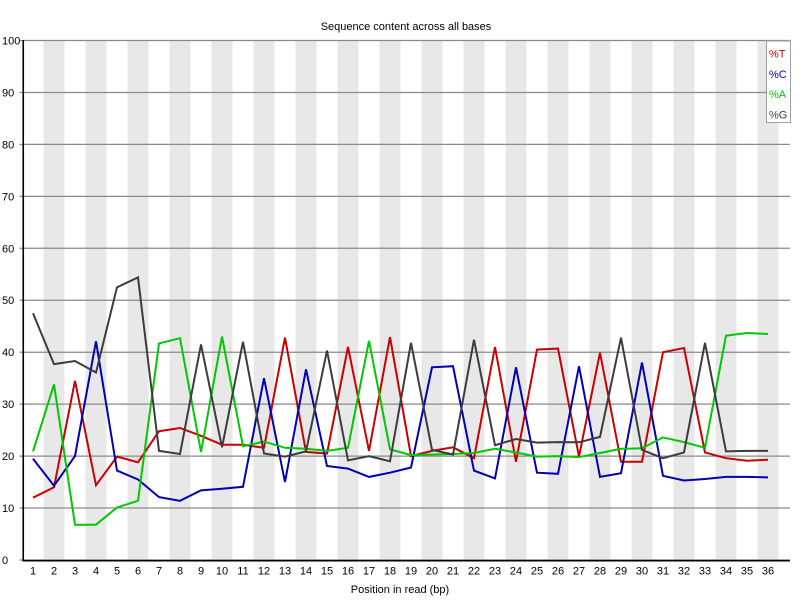 The height and width of the screenshot is (600, 800). What do you see at coordinates (264, 572) in the screenshot?
I see `svg-text: 12` at bounding box center [264, 572].